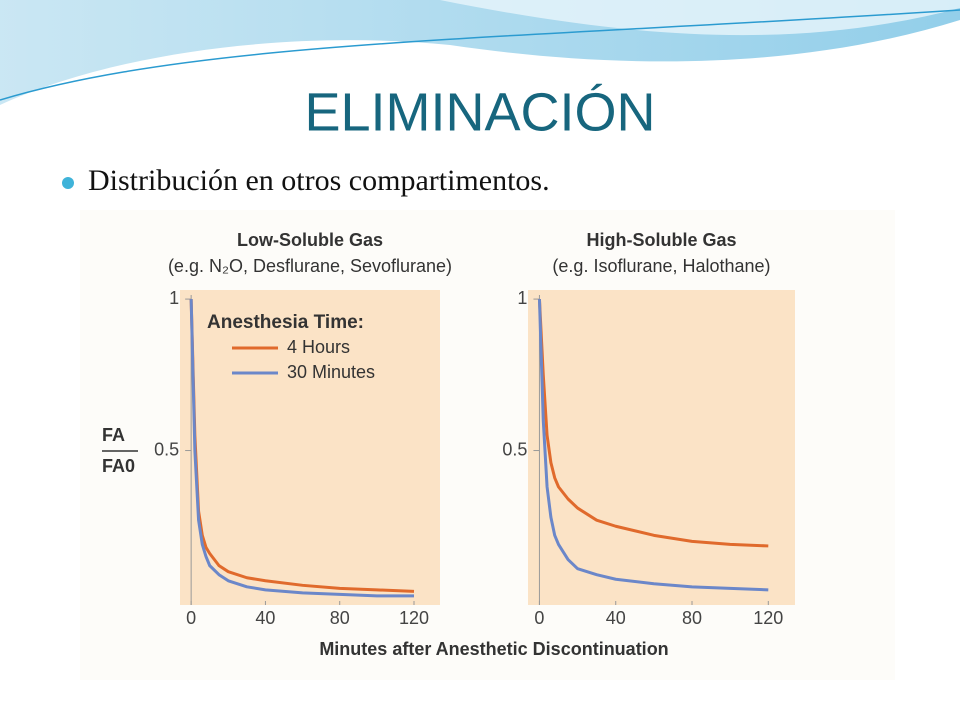  I want to click on slide-title: ELIMINACIÓN, so click(479, 112).